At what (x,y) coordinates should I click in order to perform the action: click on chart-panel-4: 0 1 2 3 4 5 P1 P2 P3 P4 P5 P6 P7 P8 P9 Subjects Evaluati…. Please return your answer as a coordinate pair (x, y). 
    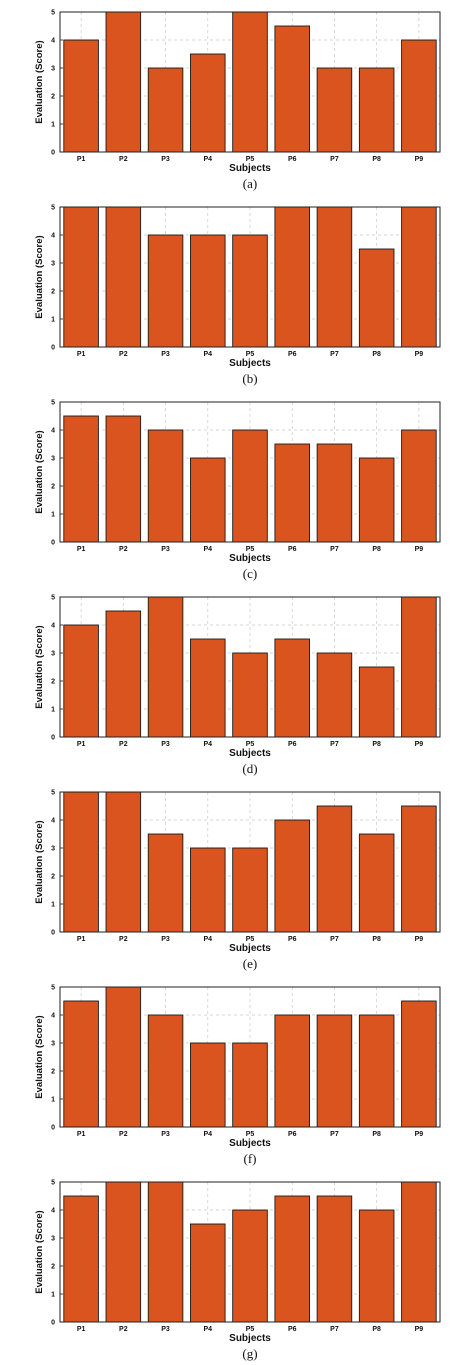
    Looking at the image, I should click on (237, 685).